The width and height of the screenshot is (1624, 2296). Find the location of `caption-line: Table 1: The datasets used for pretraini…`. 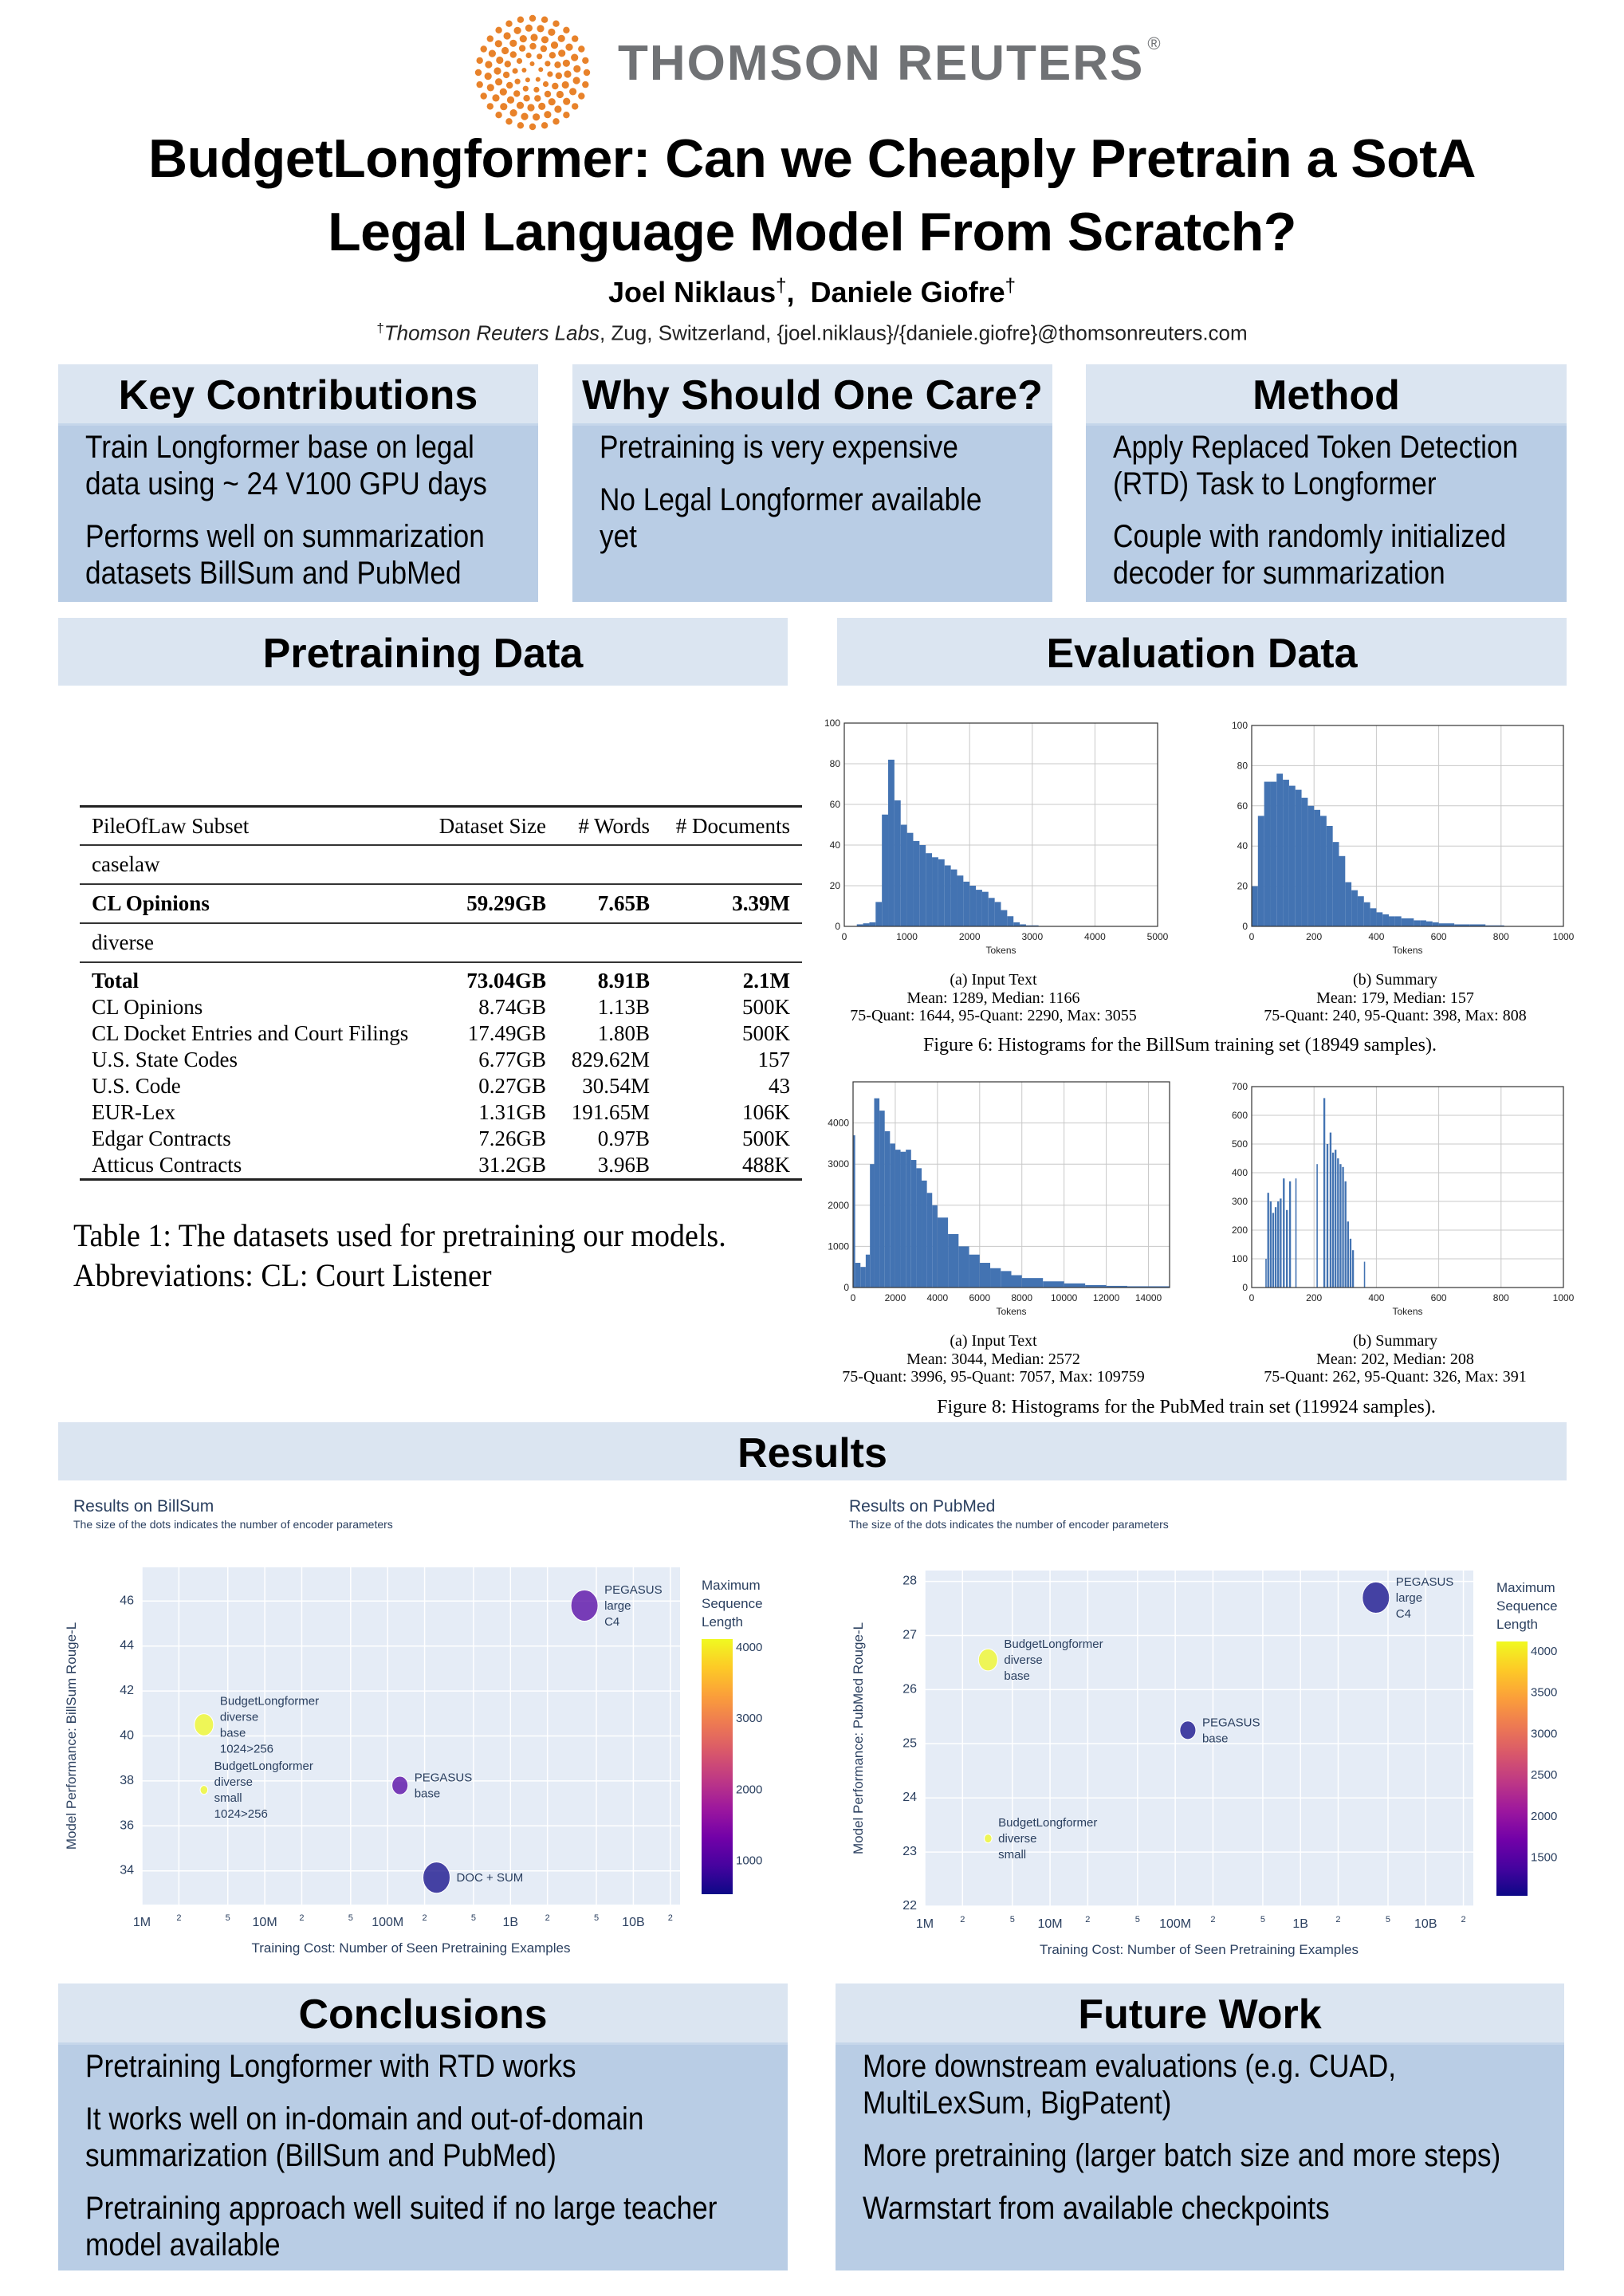

caption-line: Table 1: The datasets used for pretraini… is located at coordinates (400, 1235).